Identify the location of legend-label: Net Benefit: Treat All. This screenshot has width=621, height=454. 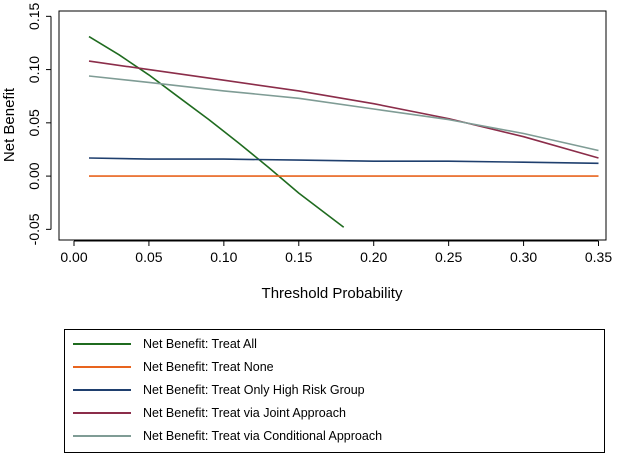
(200, 344).